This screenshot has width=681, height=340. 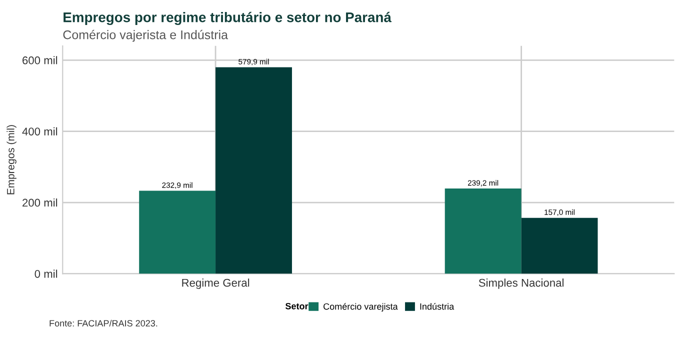 I want to click on legend-label: Comércio varejista, so click(x=361, y=307).